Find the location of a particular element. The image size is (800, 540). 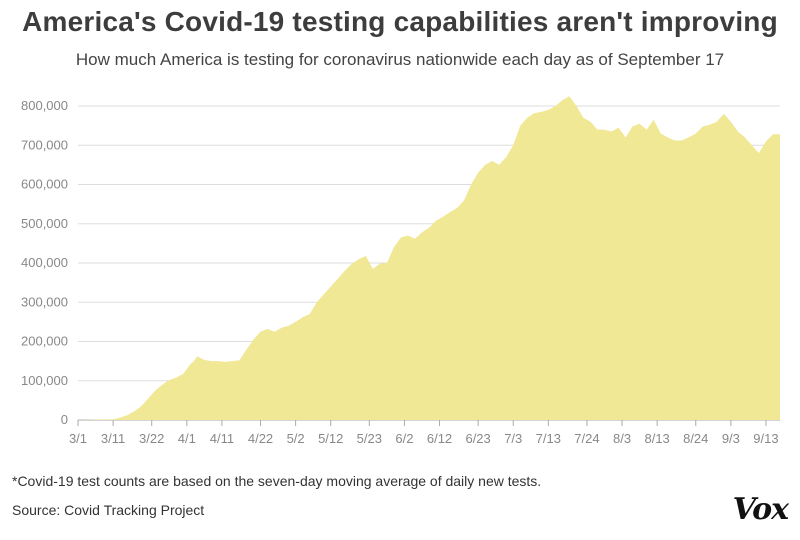

vox-logo: Vox is located at coordinates (760, 509).